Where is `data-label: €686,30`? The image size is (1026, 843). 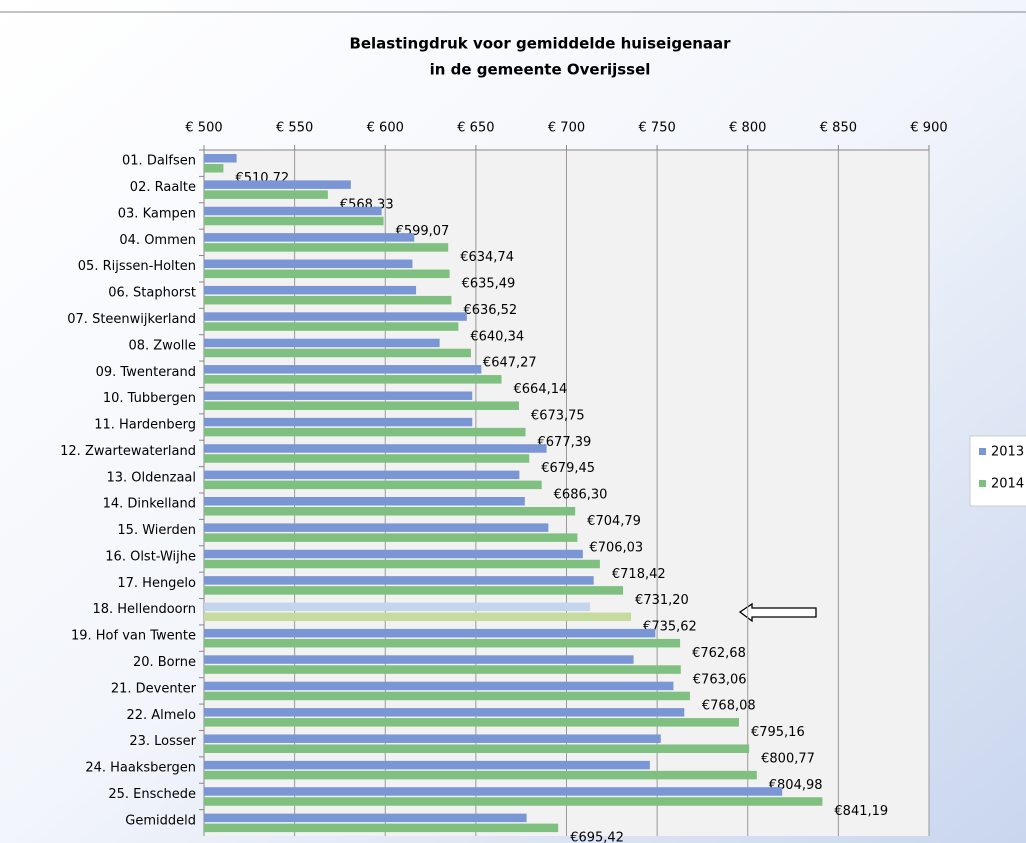
data-label: €686,30 is located at coordinates (581, 495).